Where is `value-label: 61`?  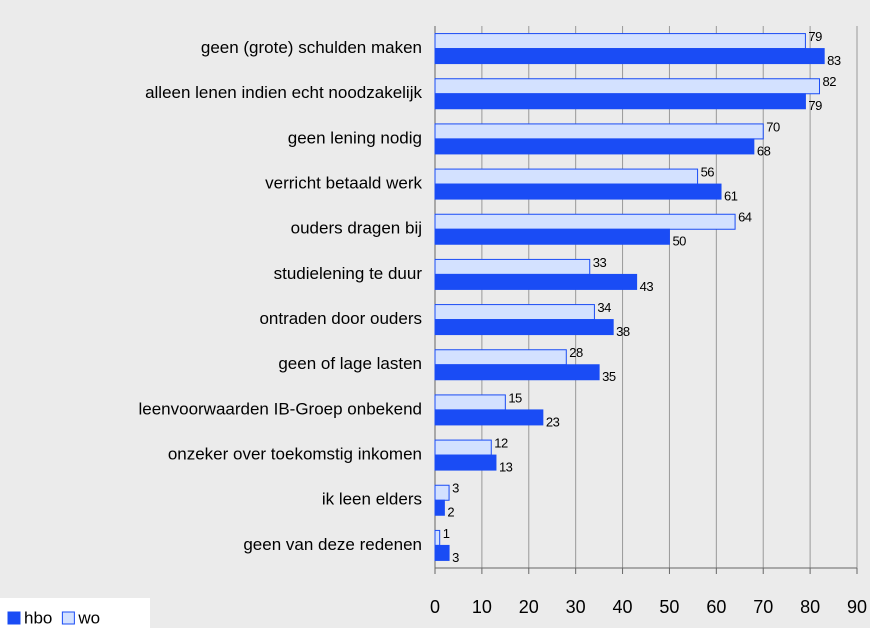
value-label: 61 is located at coordinates (731, 196).